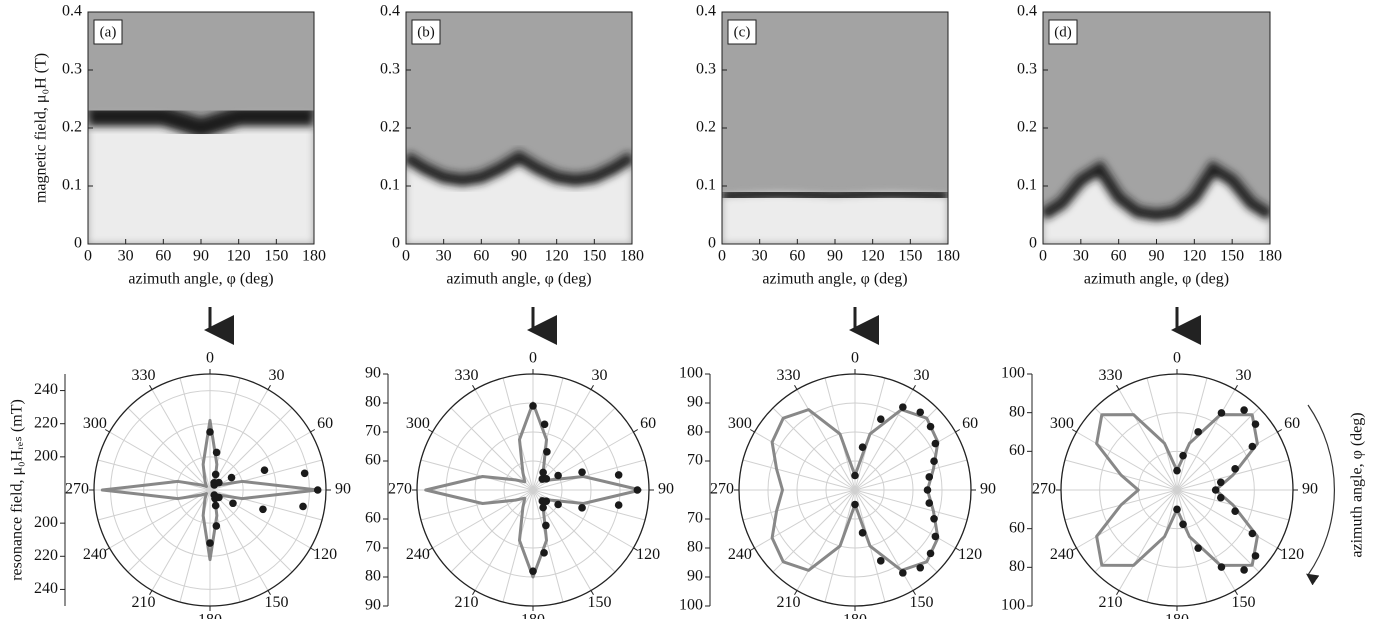 This screenshot has height=624, width=1378. I want to click on ring-grid-line, so click(855, 490).